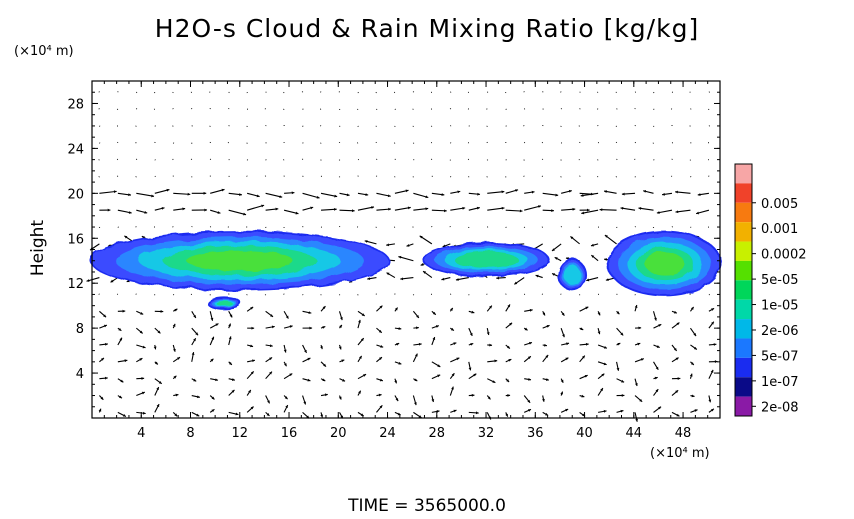 This screenshot has height=519, width=854. Describe the element at coordinates (80, 374) in the screenshot. I see `y-tick-label: 4` at that location.